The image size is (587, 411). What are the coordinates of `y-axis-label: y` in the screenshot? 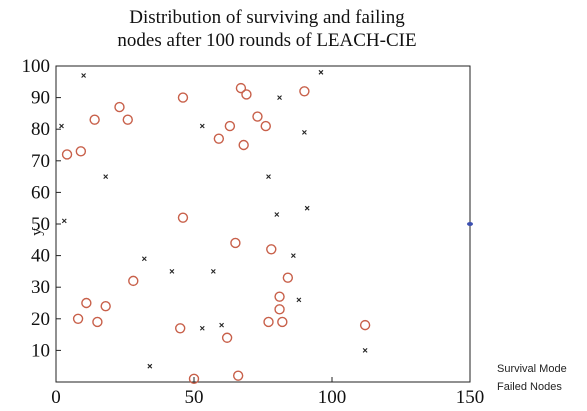 It's located at (37, 232).